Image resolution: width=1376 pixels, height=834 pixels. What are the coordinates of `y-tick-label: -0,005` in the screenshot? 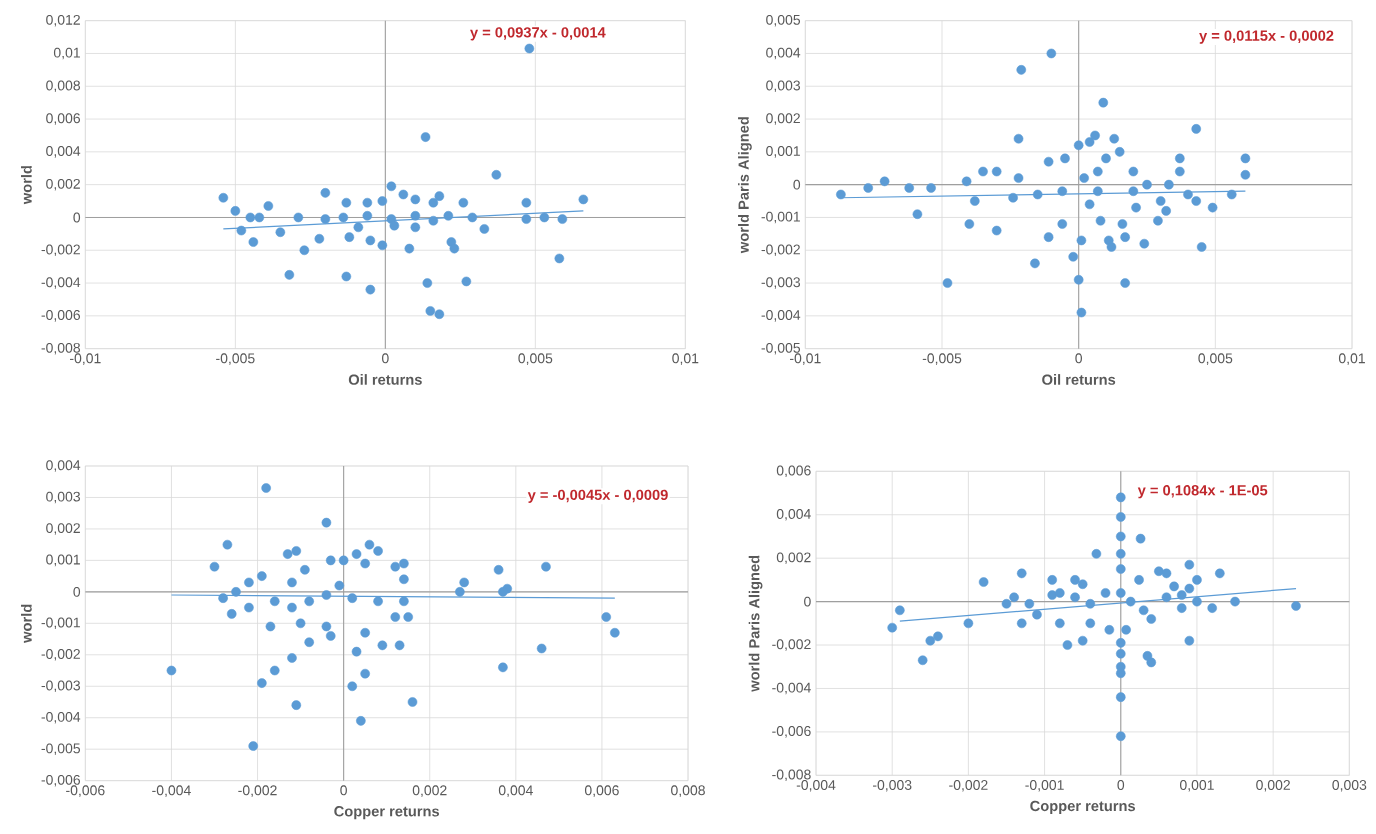 It's located at (61, 749).